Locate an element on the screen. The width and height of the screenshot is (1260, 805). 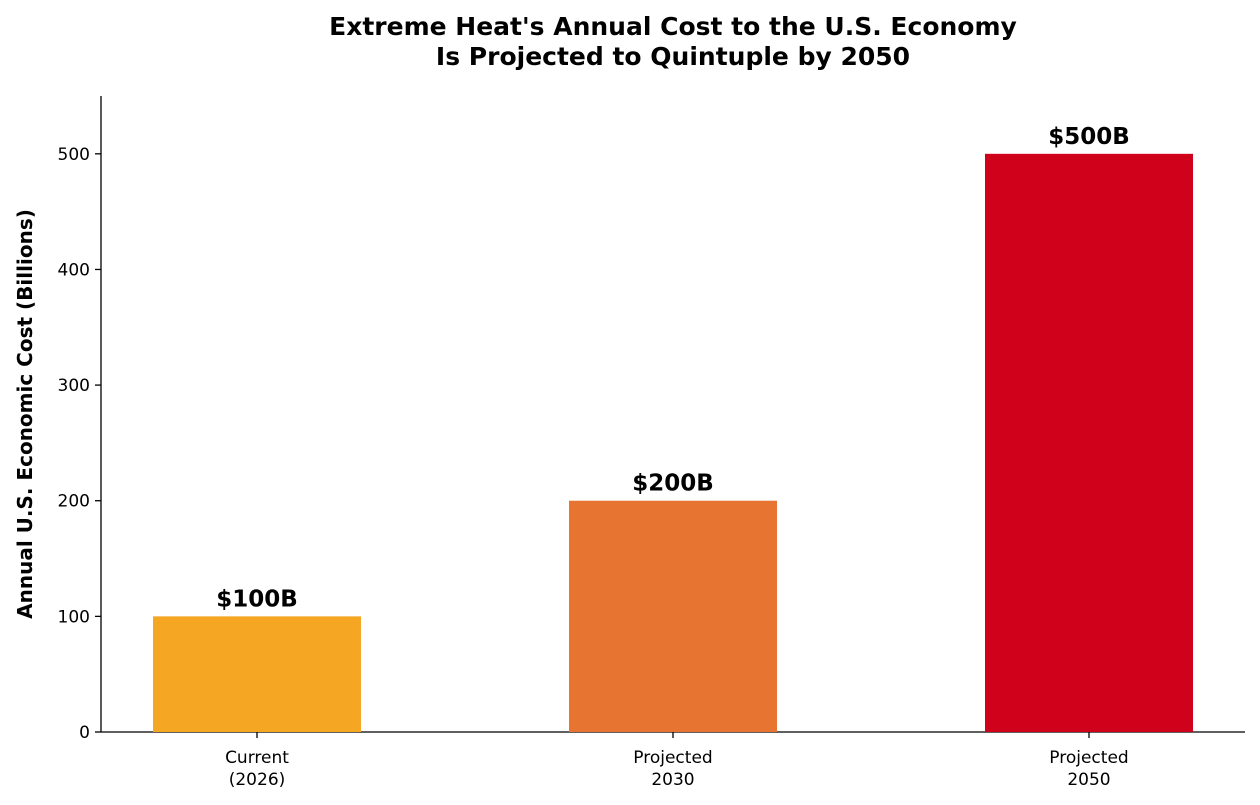
y-axis: 0 100 200 300 400 500 is located at coordinates (80, 419).